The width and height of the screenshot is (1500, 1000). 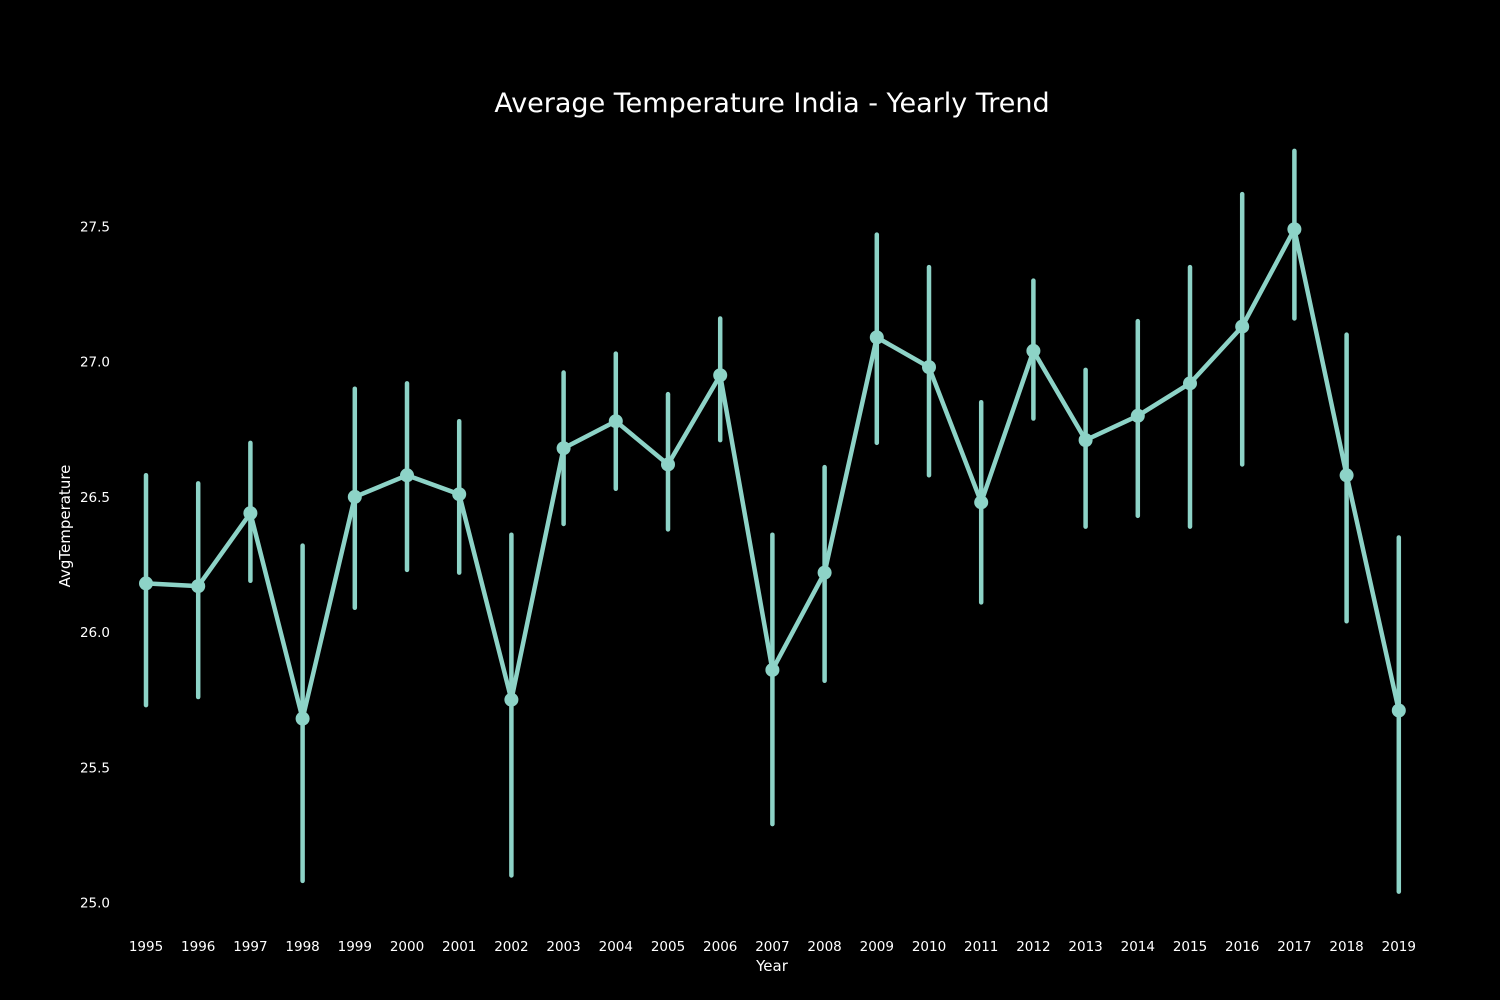 What do you see at coordinates (1138, 947) in the screenshot?
I see `x-tick-label: 2014` at bounding box center [1138, 947].